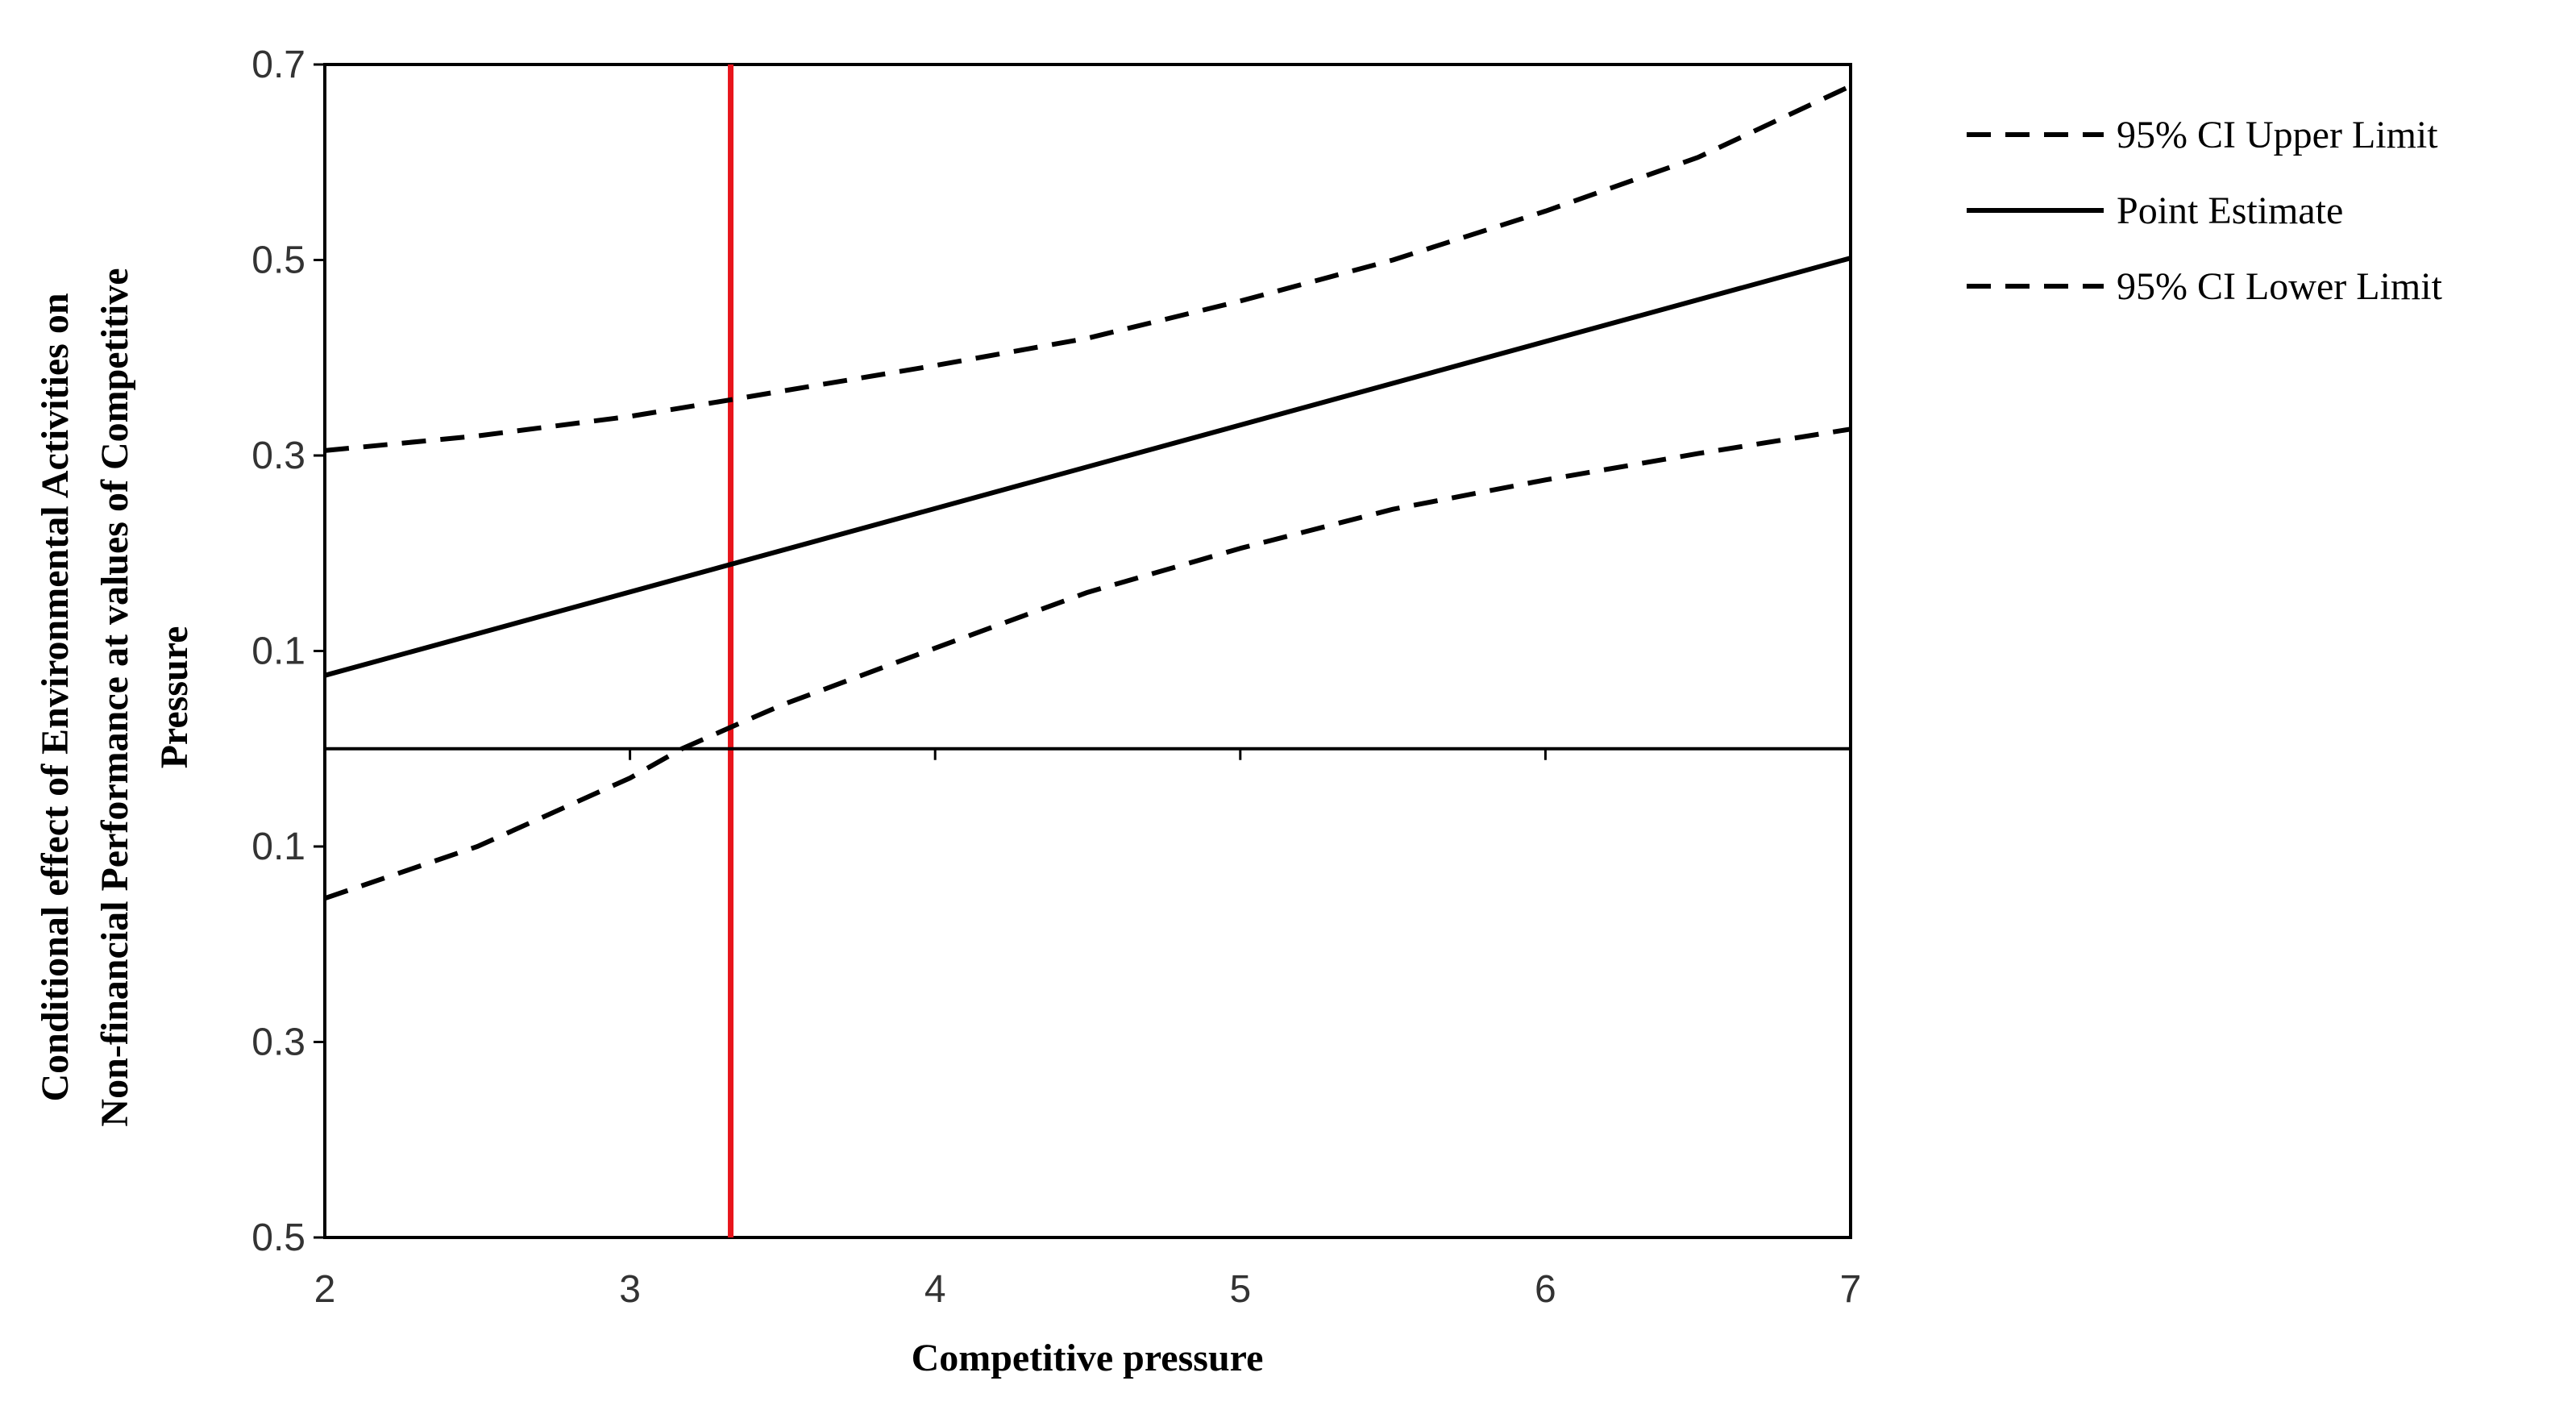 Image resolution: width=2576 pixels, height=1410 pixels. Describe the element at coordinates (1851, 1289) in the screenshot. I see `x-tick-label: 7` at that location.